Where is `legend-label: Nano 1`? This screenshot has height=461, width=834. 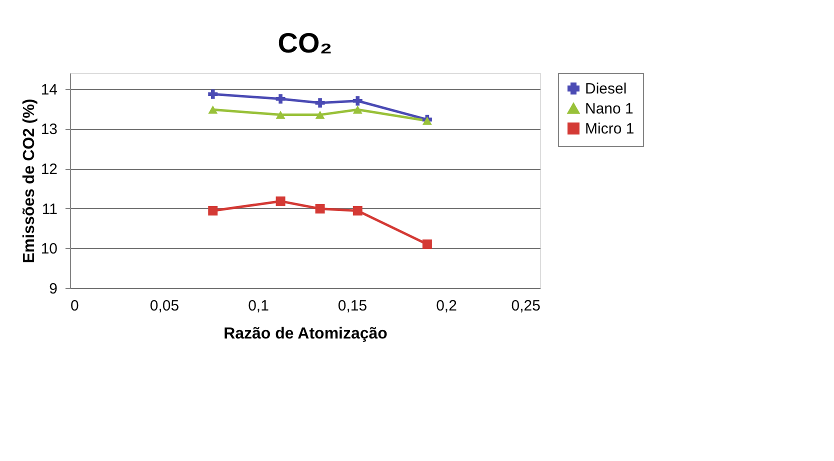
legend-label: Nano 1 is located at coordinates (609, 109).